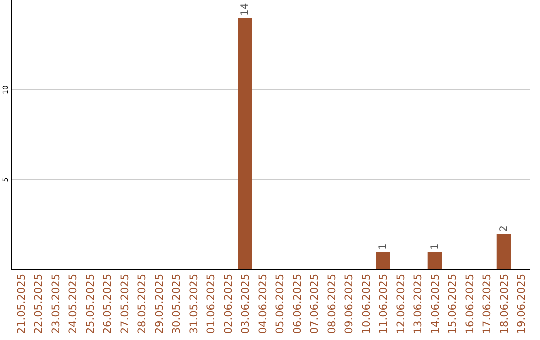 This screenshot has height=340, width=540. I want to click on x-tick-label: 03.06.2025, so click(246, 304).